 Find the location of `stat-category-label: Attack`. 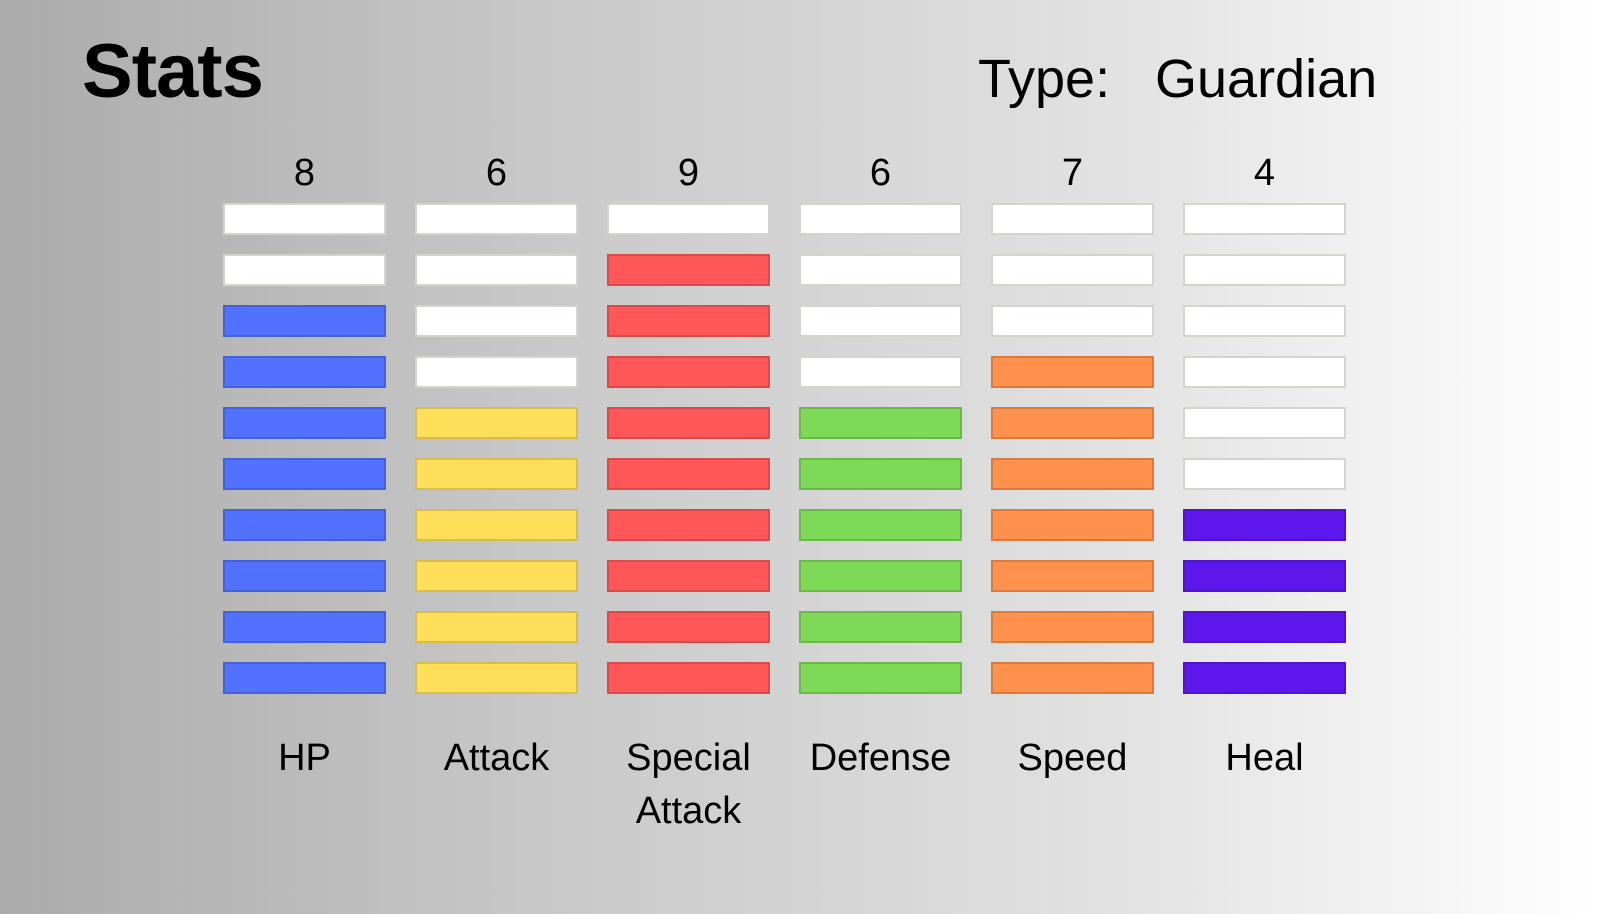

stat-category-label: Attack is located at coordinates (497, 758).